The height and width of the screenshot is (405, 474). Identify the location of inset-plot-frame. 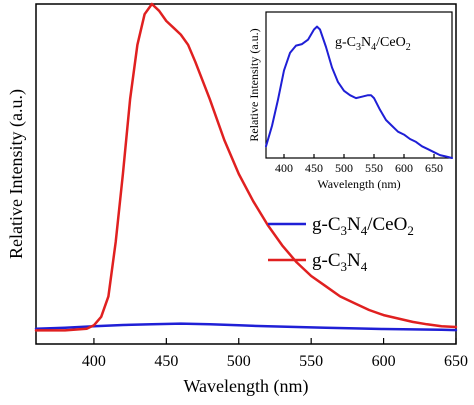
(359, 85).